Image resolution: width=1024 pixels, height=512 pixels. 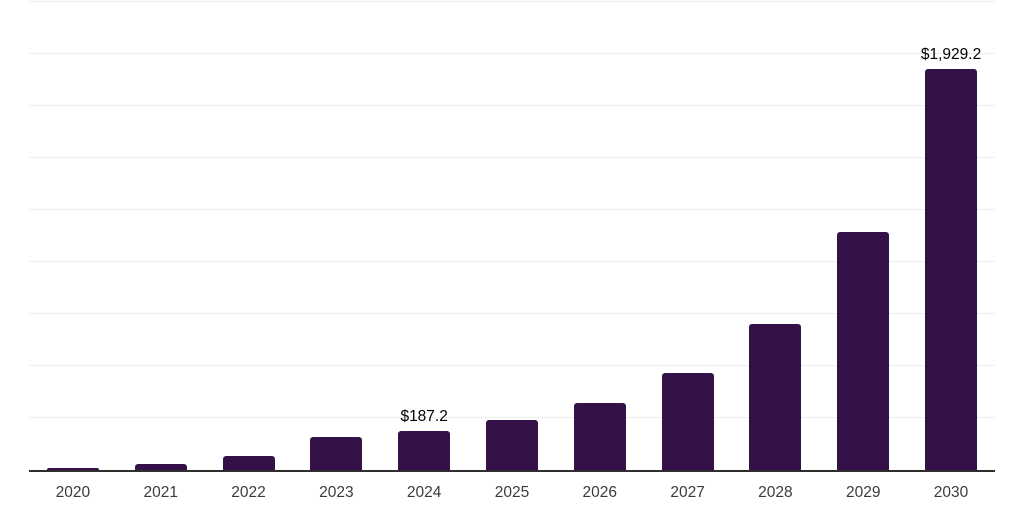 I want to click on x-tick-2029: 2029, so click(x=863, y=492).